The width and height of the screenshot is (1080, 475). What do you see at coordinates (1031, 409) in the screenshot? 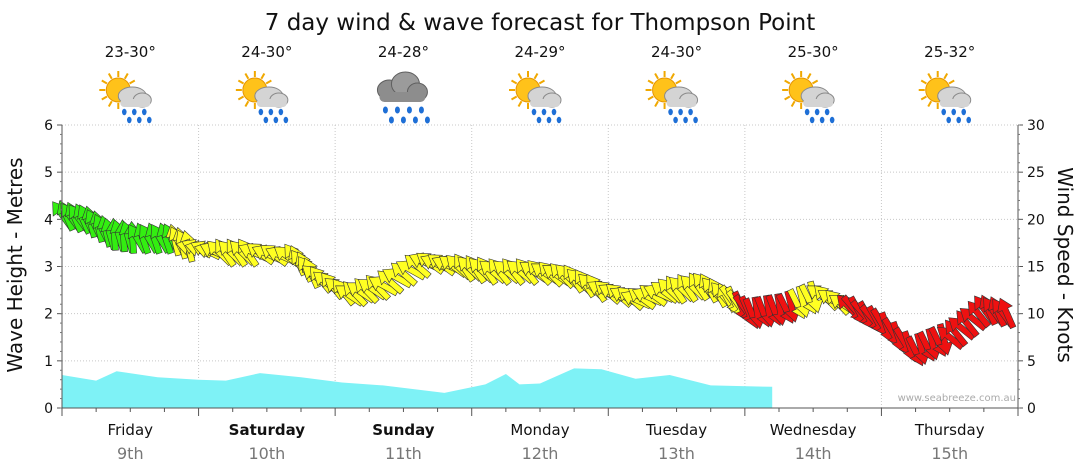
I see `y-right-tick-label: 0` at bounding box center [1031, 409].